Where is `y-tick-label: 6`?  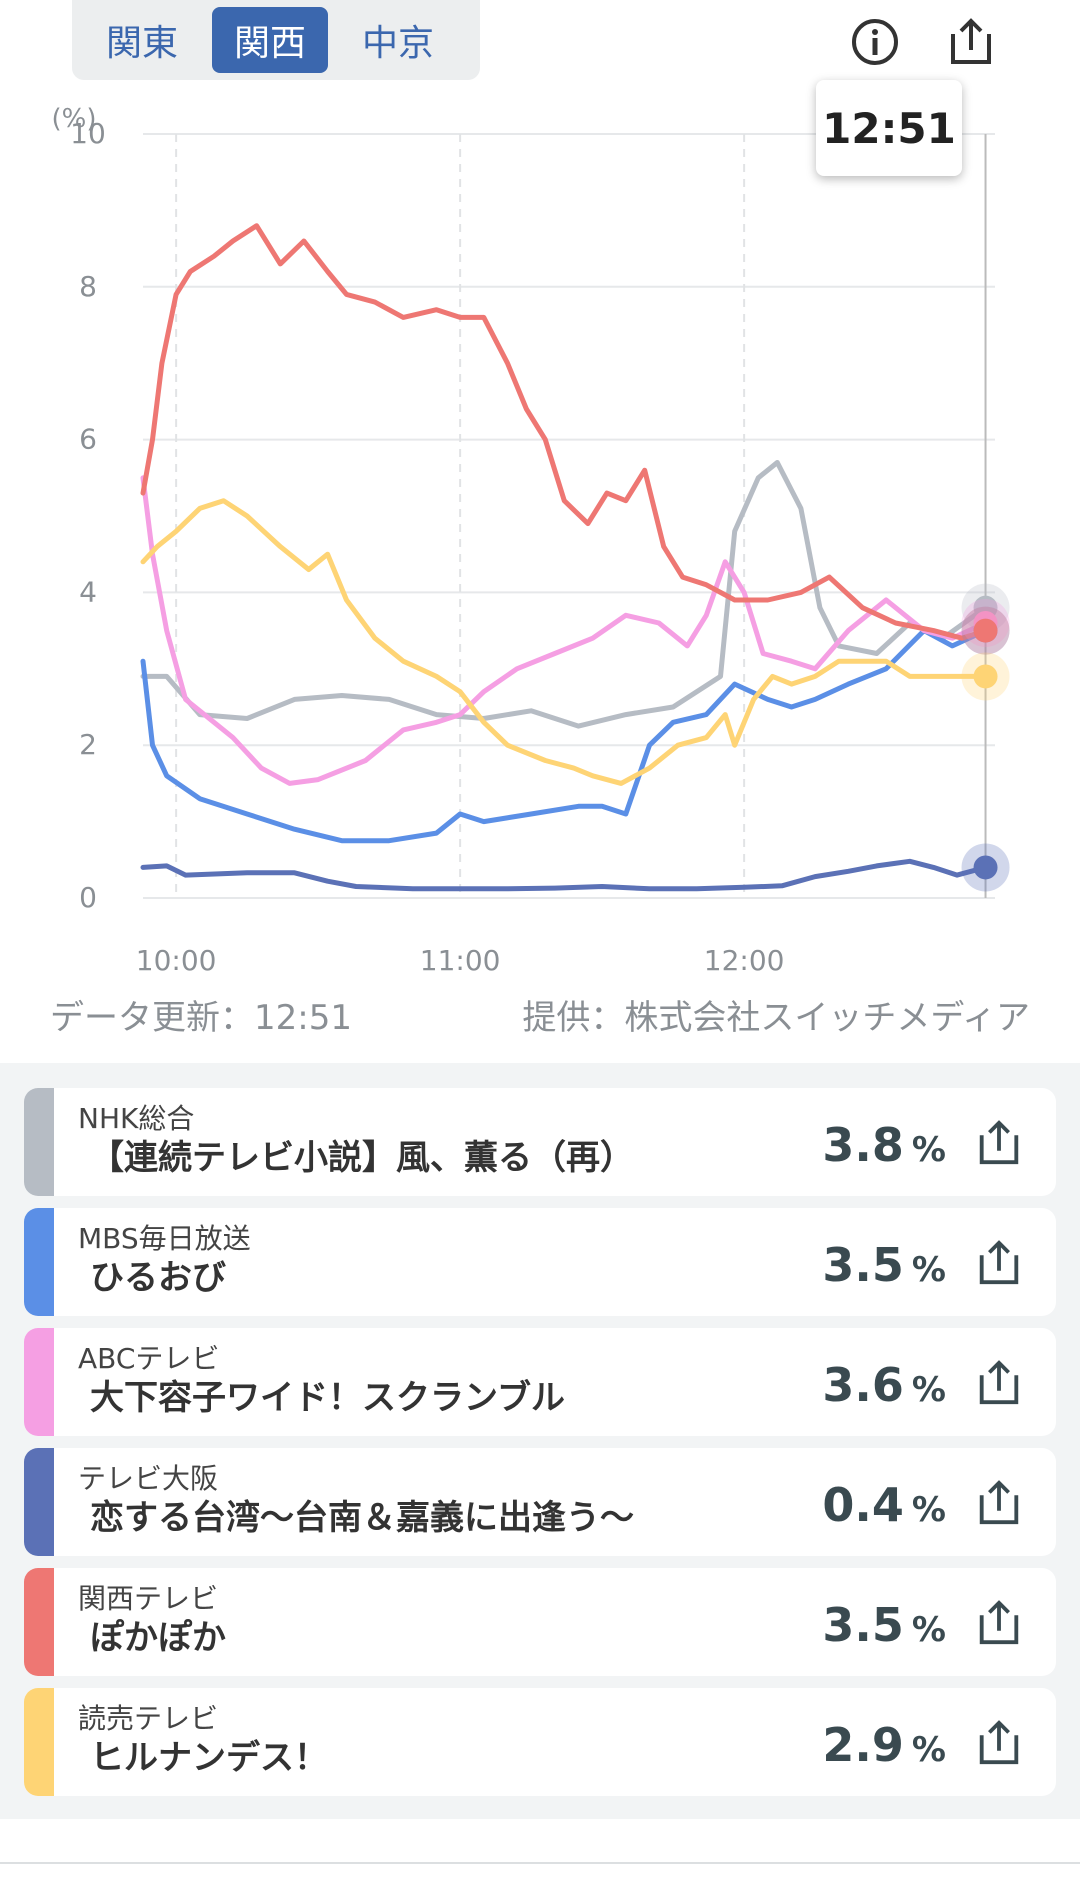
y-tick-label: 6 is located at coordinates (88, 439).